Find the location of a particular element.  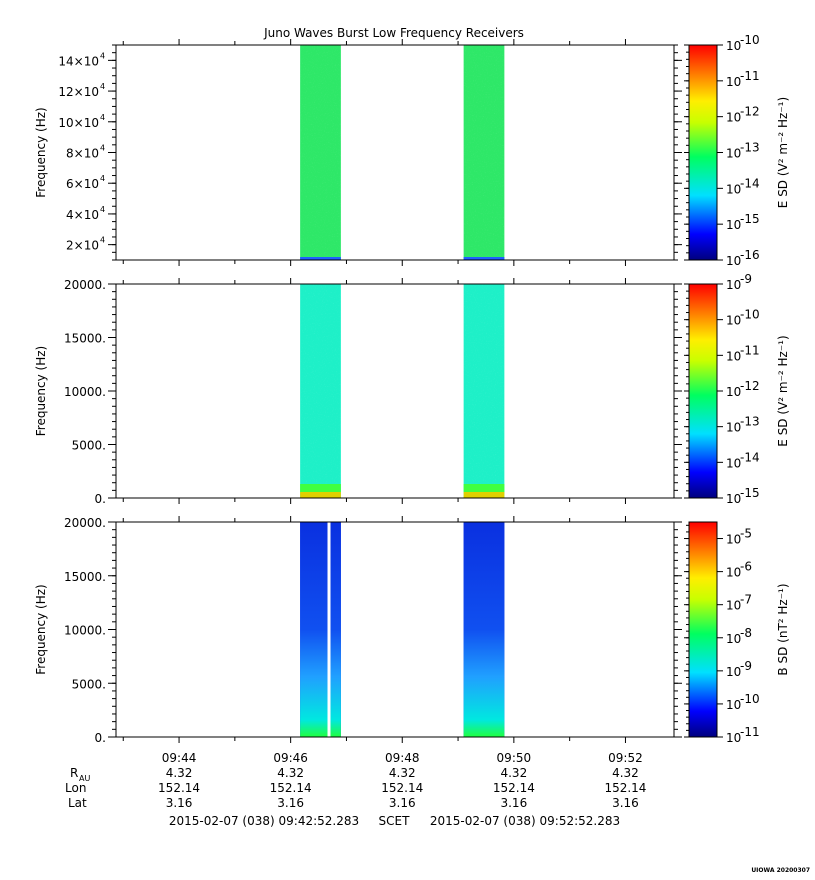

colorbar-tick-exponent: -13 is located at coordinates (750, 422).